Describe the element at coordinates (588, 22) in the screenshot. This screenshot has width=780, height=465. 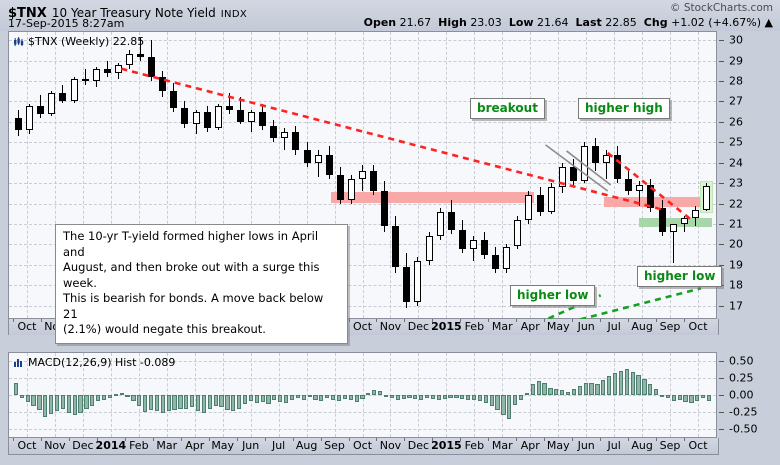
I see `last-label: Last` at that location.